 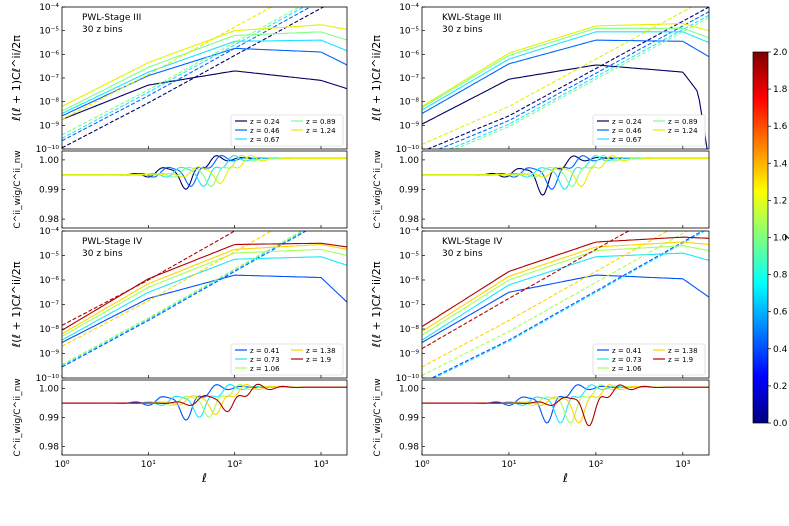 I want to click on colorbar: 0.0 0.2 0.4 0.6 0.8 1.0 1.2 1.4 1.6 1.8 2.0 z, so click(x=770, y=238).